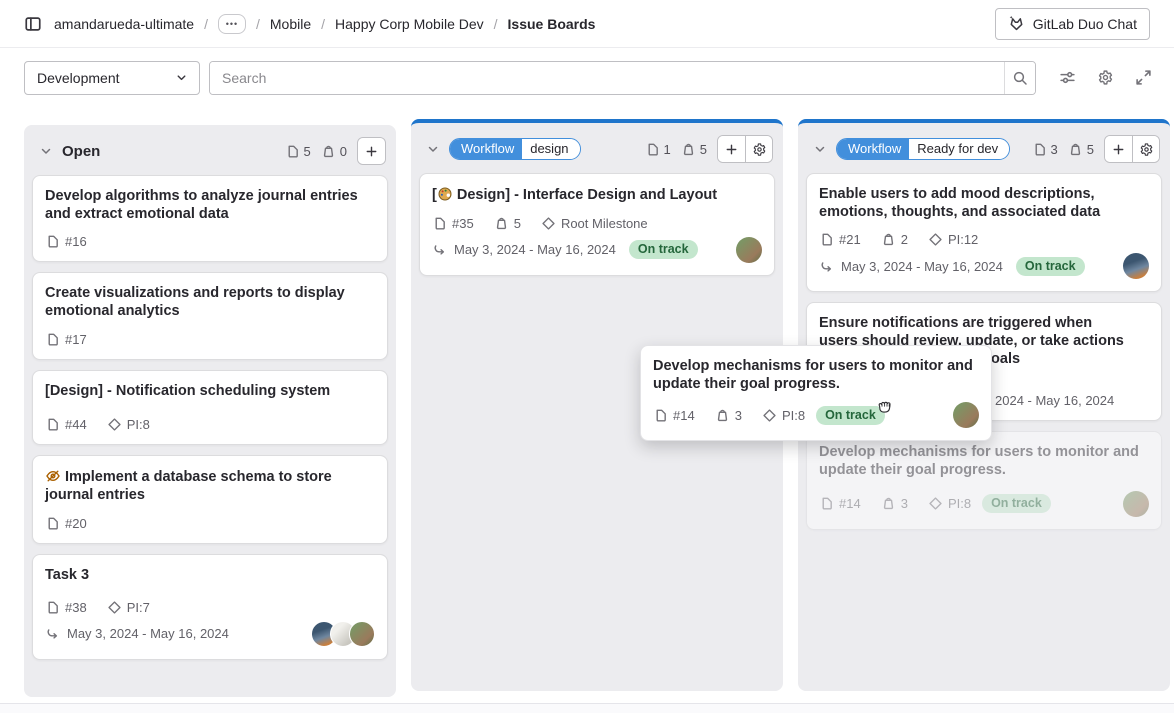 Image resolution: width=1174 pixels, height=713 pixels. What do you see at coordinates (124, 23) in the screenshot?
I see `breadcrumb-project: amandarueda-ultimate` at bounding box center [124, 23].